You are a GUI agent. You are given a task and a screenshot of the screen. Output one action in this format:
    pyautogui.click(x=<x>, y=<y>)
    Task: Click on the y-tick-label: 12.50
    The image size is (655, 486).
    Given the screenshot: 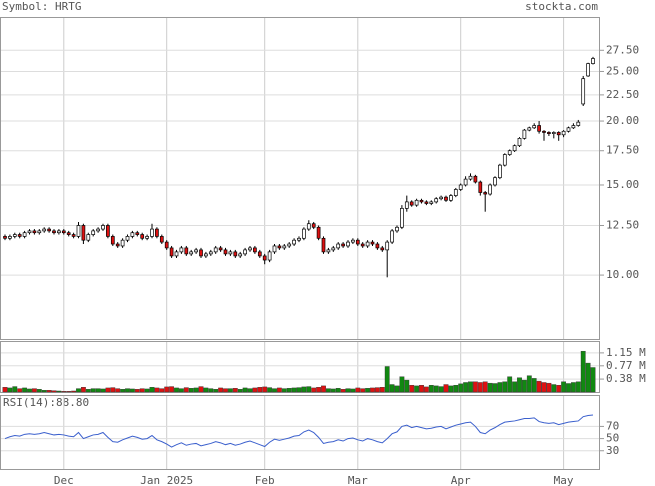 What is the action you would take?
    pyautogui.click(x=622, y=224)
    